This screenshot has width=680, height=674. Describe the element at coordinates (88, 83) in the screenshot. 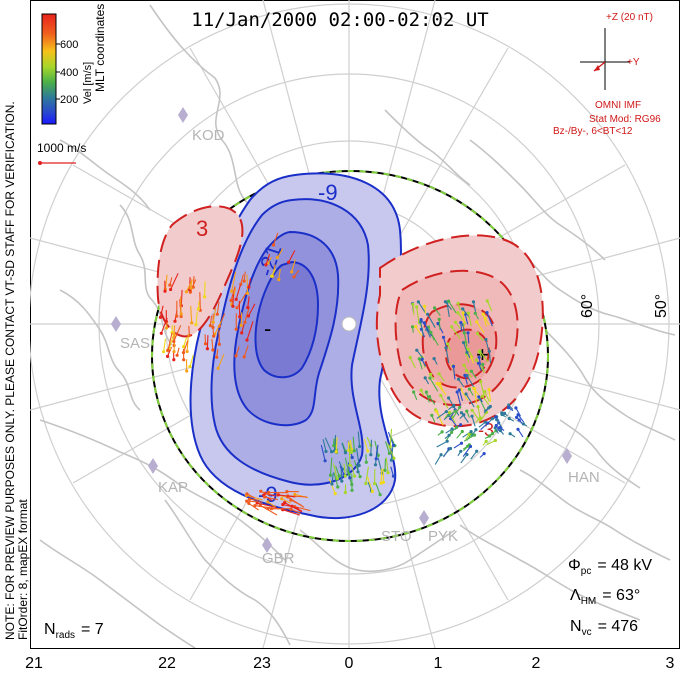

I see `colorbar-label: Vel [m/s]` at that location.